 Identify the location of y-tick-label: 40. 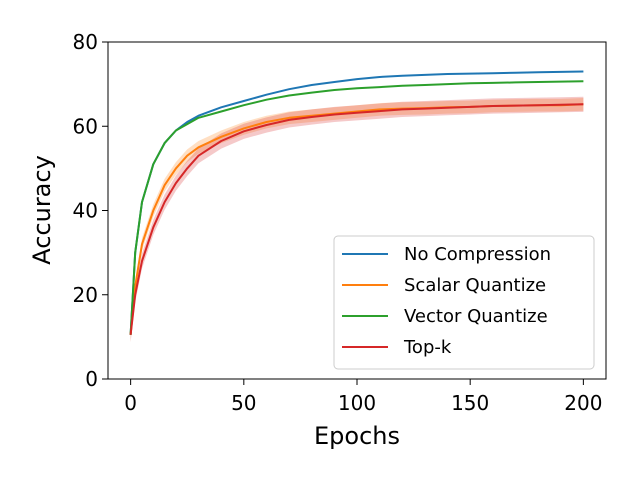
(85, 211).